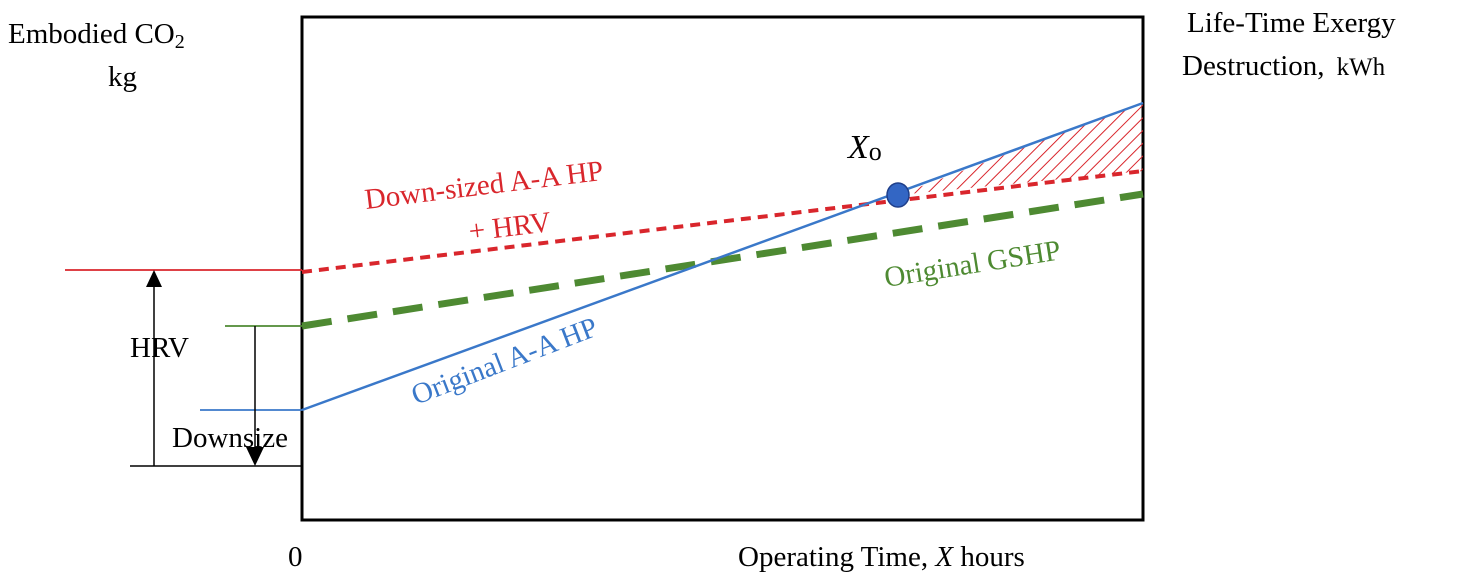 This screenshot has width=1481, height=582. Describe the element at coordinates (1291, 23) in the screenshot. I see `right-axis-title-line1: Life-Time Exergy` at that location.